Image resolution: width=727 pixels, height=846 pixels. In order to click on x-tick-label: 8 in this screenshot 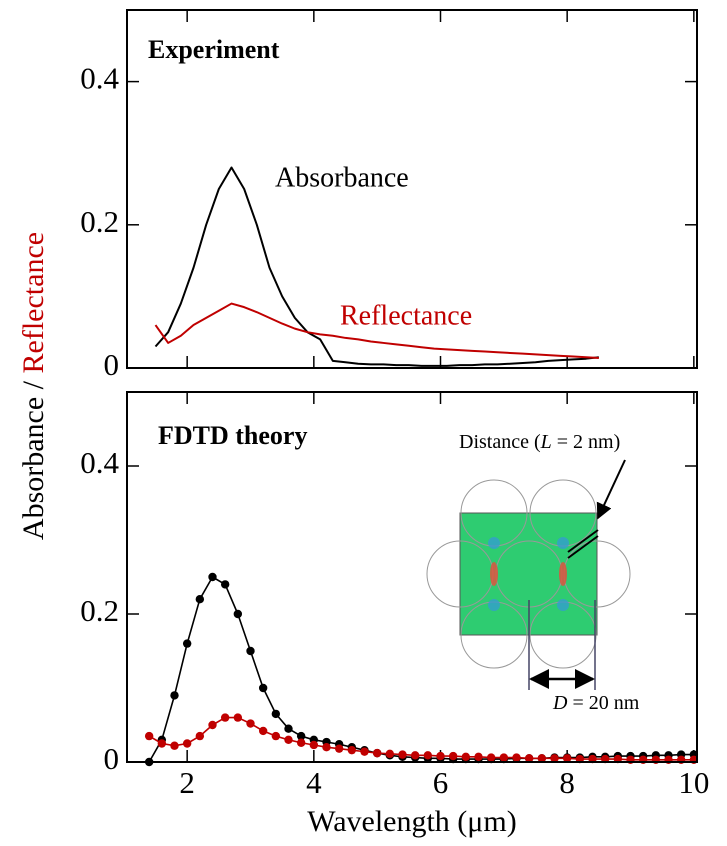, I will do `click(567, 782)`.